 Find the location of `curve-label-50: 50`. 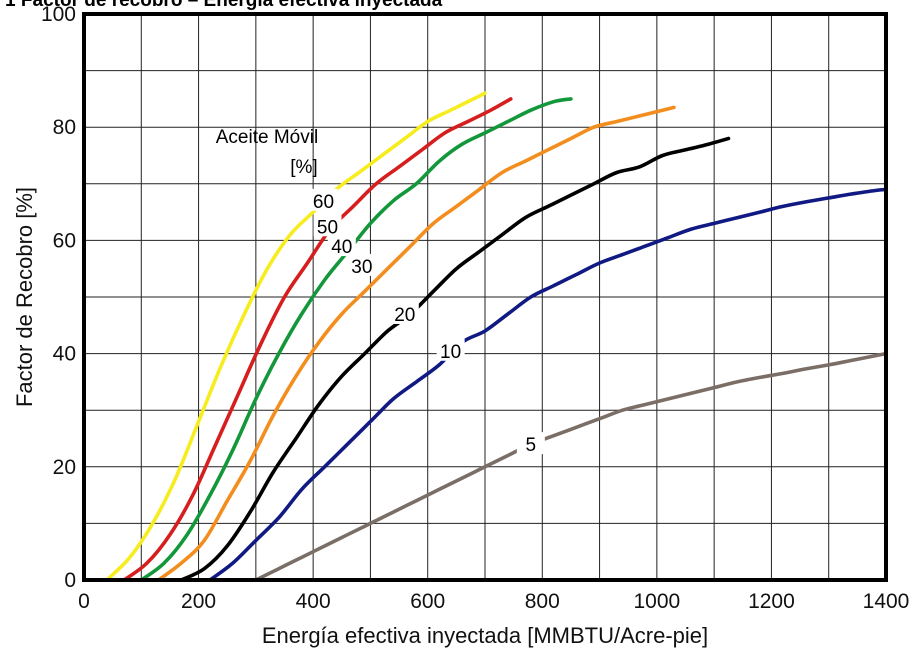

curve-label-50: 50 is located at coordinates (327, 227).